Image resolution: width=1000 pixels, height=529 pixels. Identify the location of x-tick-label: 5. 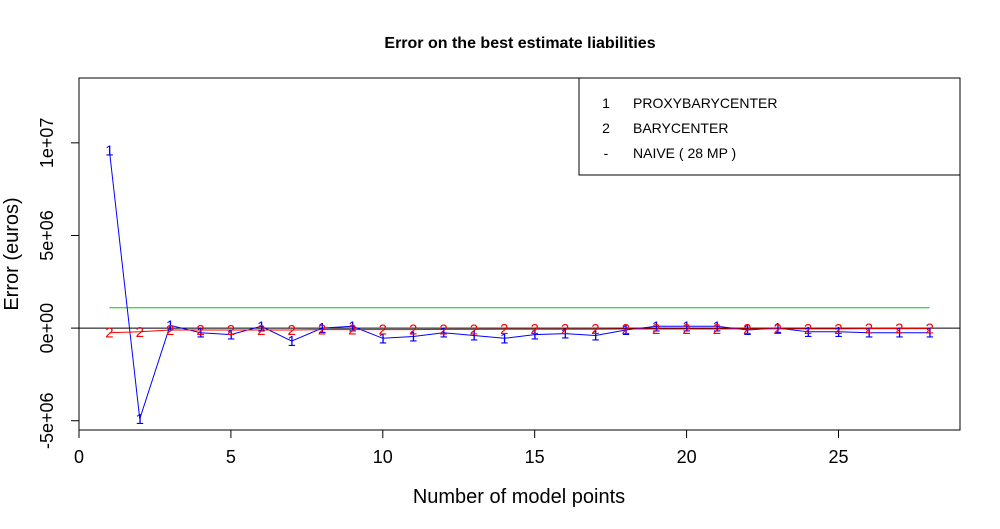
(231, 457).